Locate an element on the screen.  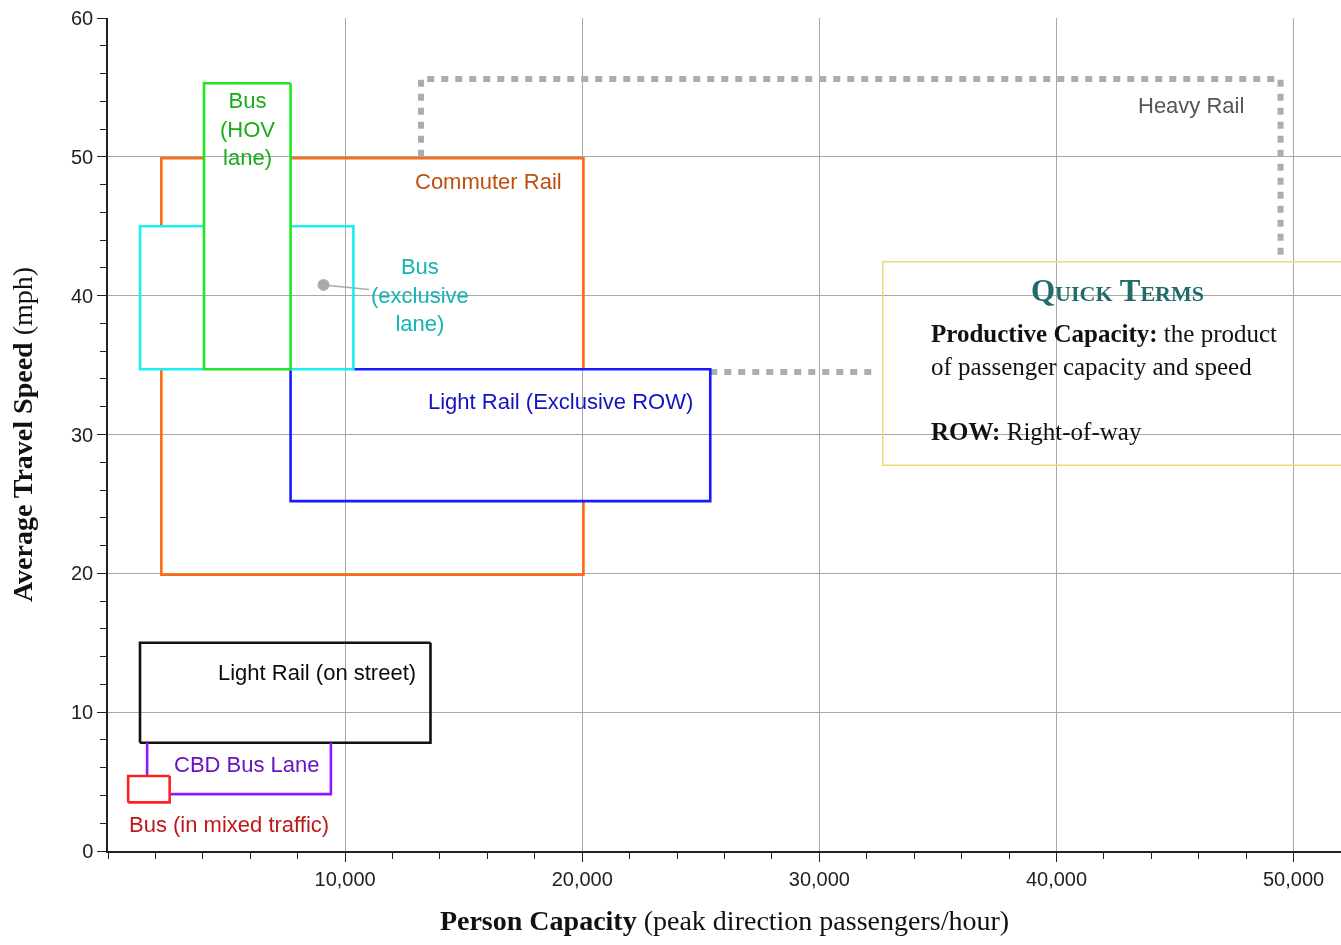
annotation: Productive Capacity: is located at coordinates (1044, 333).